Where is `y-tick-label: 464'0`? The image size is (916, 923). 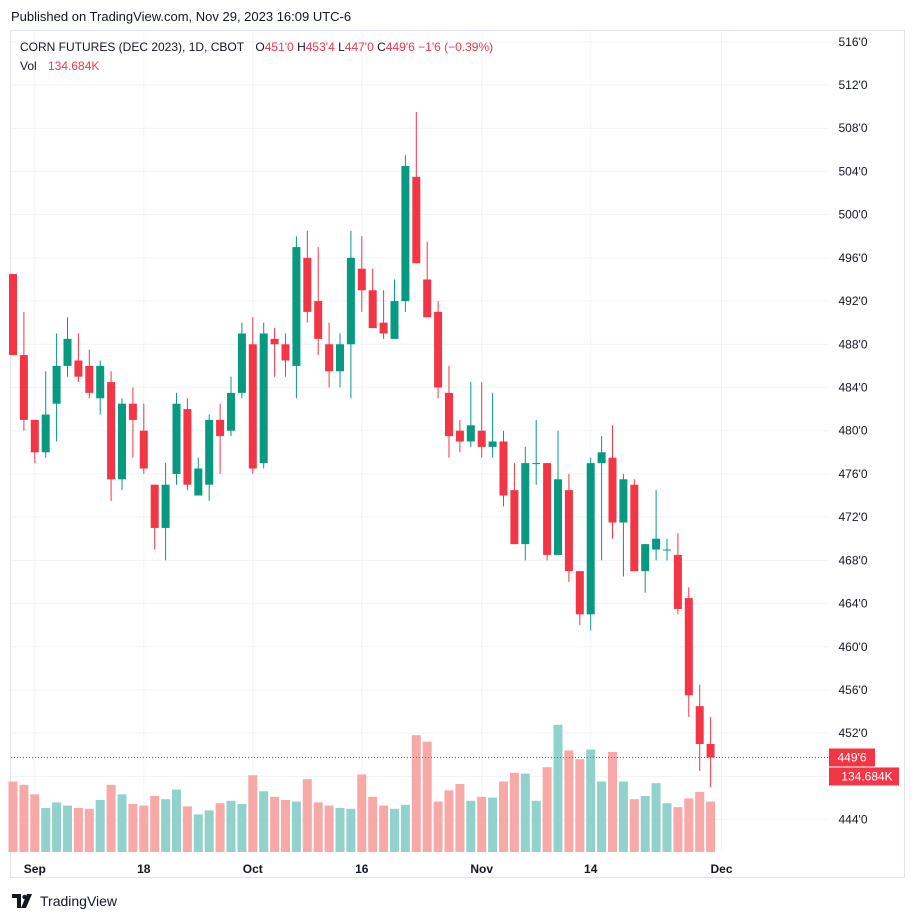
y-tick-label: 464'0 is located at coordinates (853, 604).